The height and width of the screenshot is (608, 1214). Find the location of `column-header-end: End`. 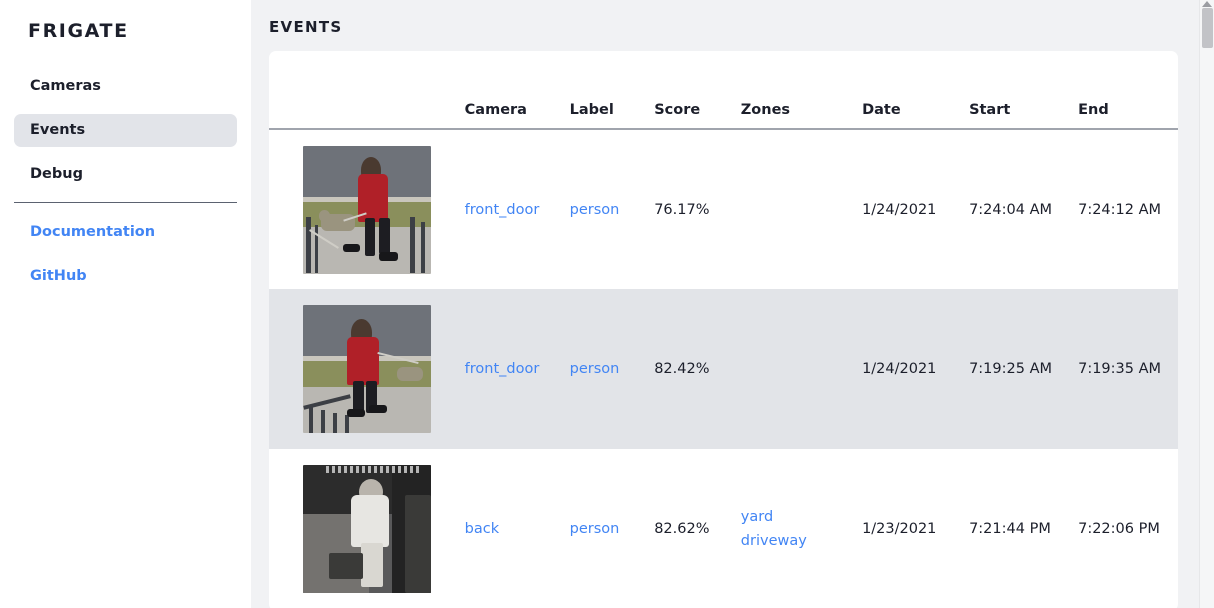

column-header-end: End is located at coordinates (1093, 110).